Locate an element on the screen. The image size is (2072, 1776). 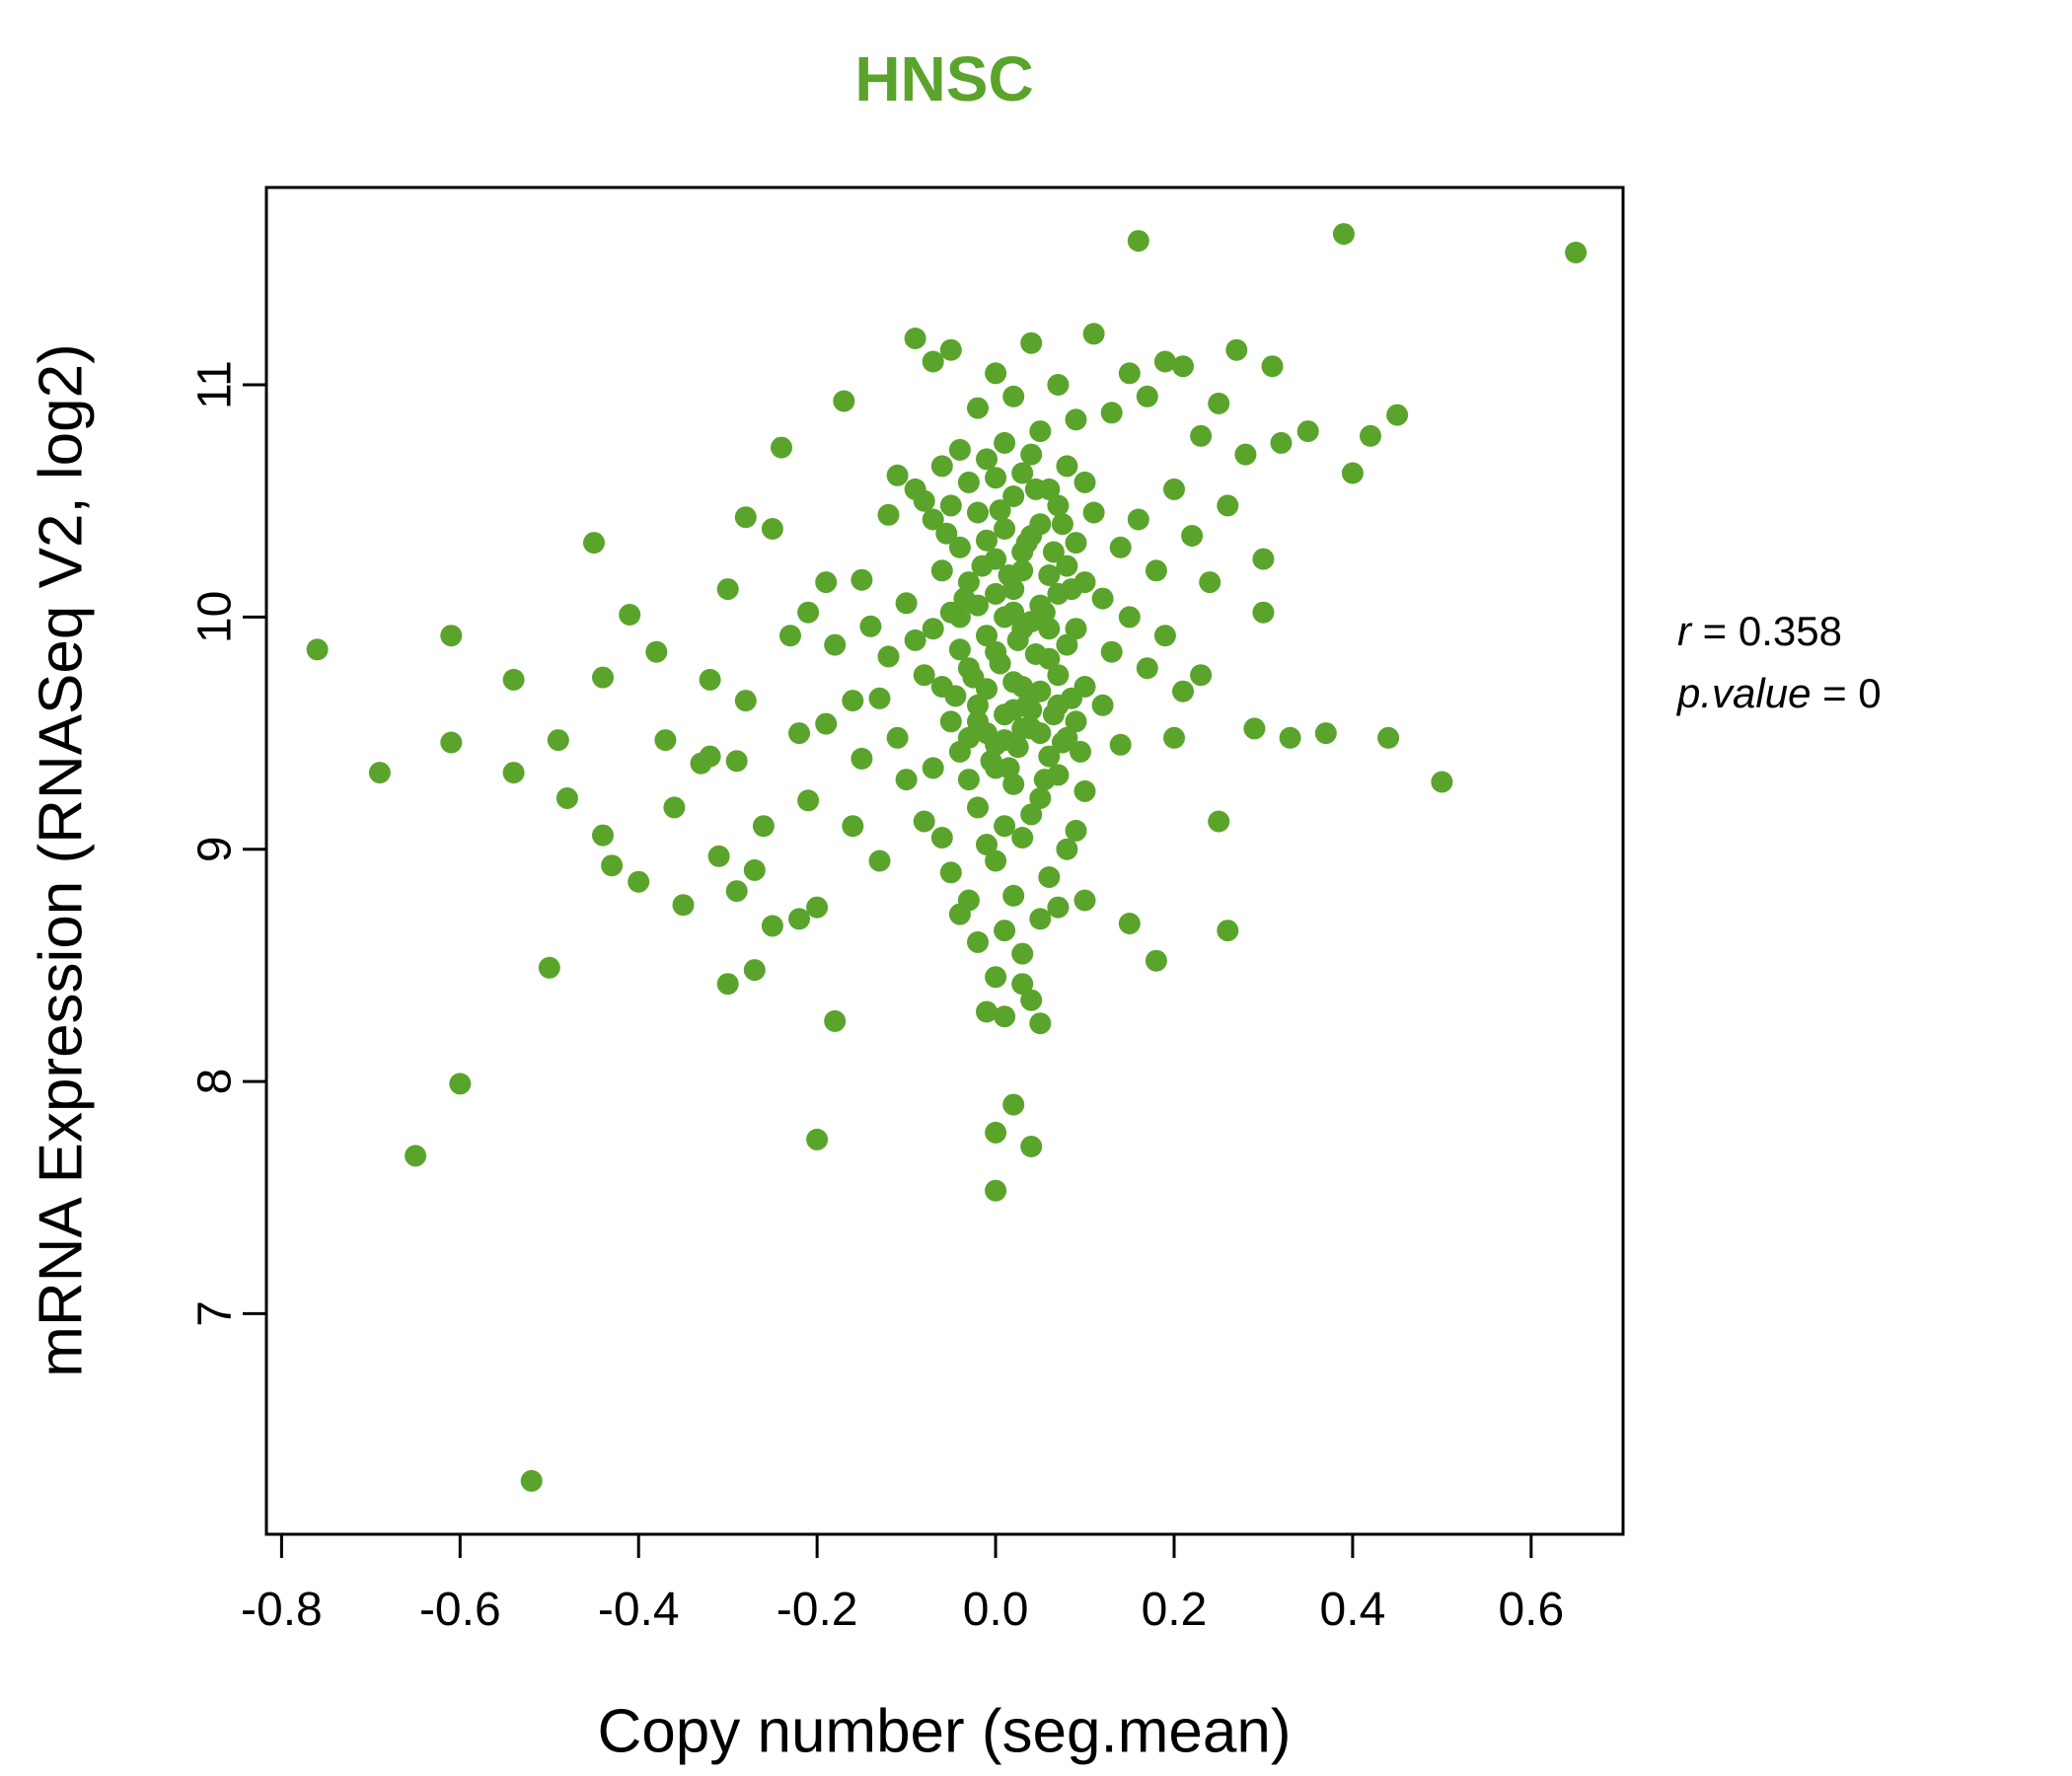
r-label: r is located at coordinates (1684, 631).